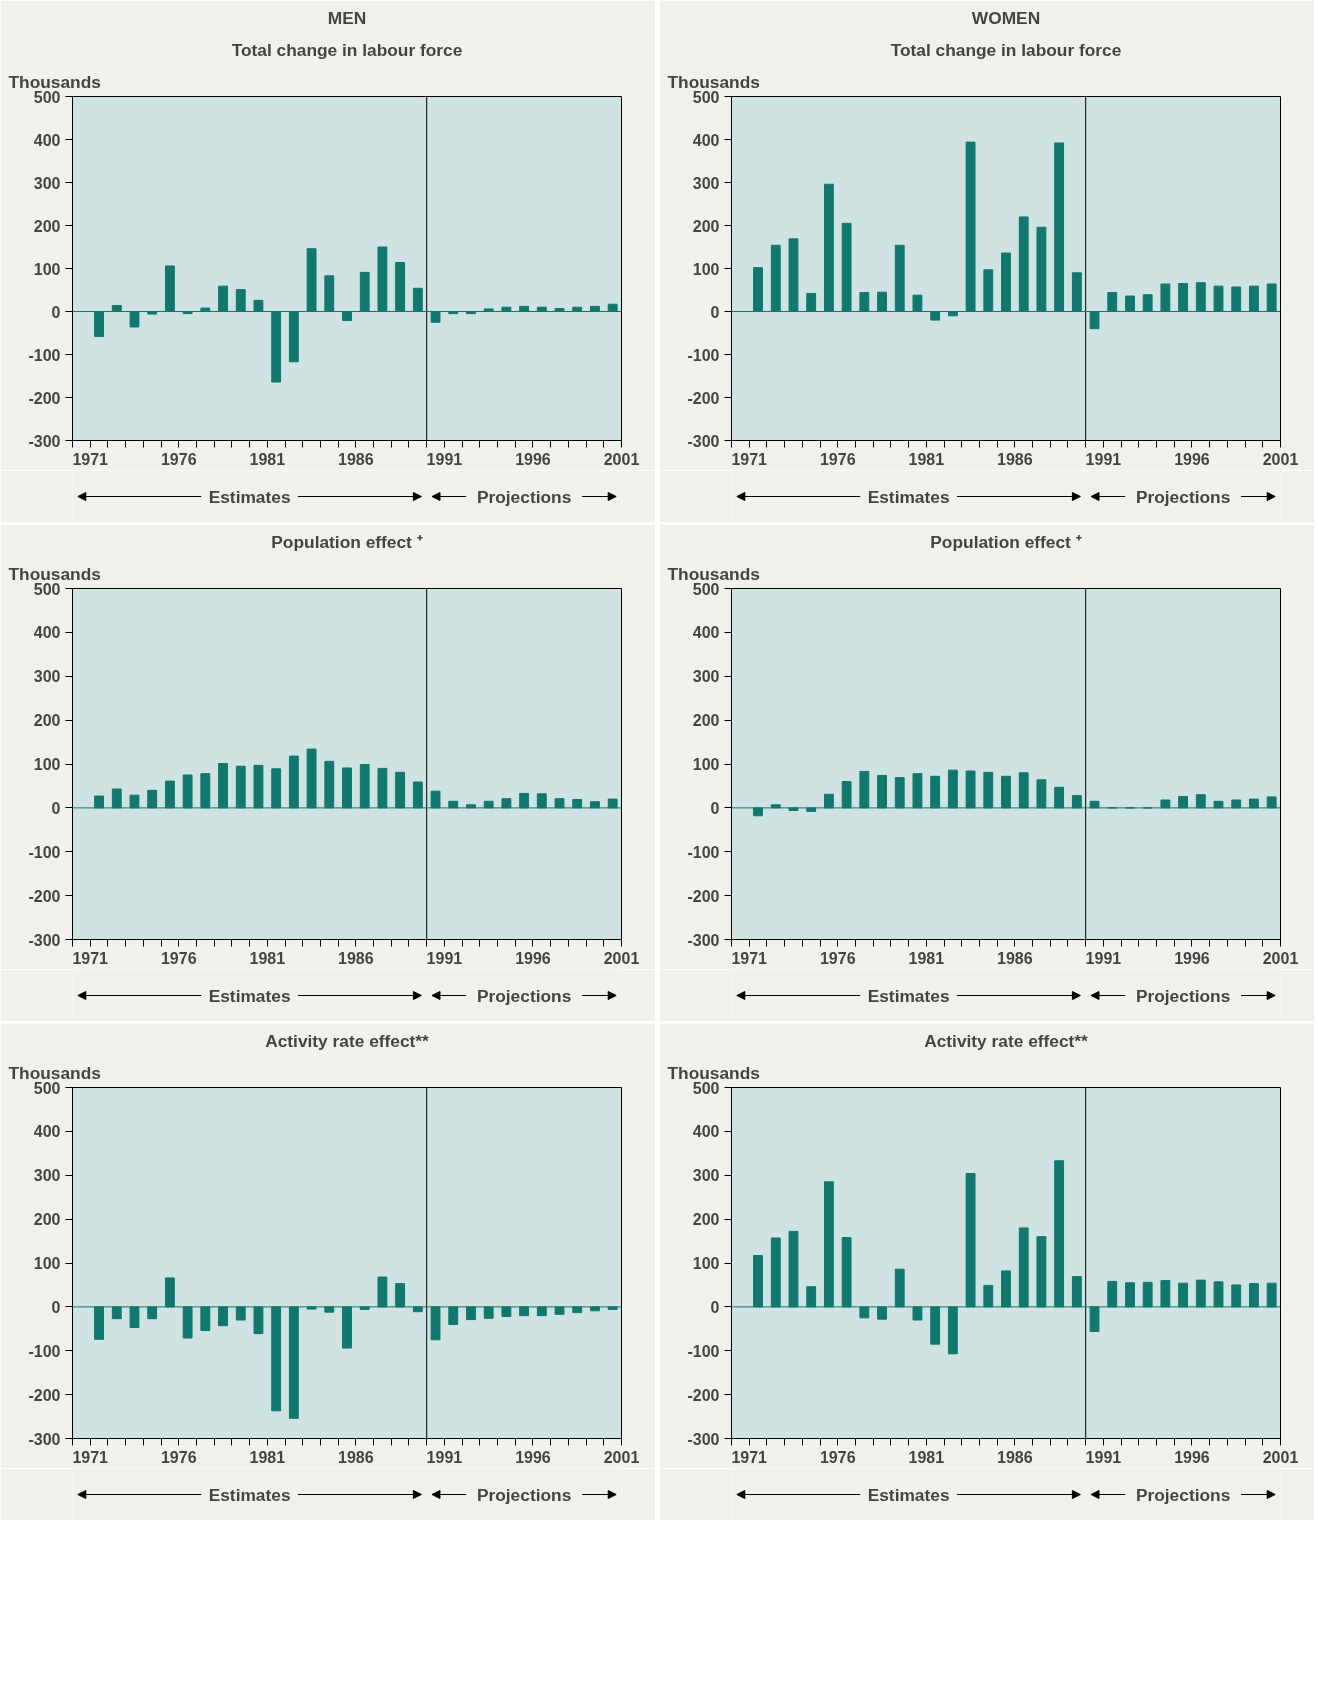 The height and width of the screenshot is (1688, 1318). What do you see at coordinates (347, 17) in the screenshot?
I see `chart-title: MEN` at bounding box center [347, 17].